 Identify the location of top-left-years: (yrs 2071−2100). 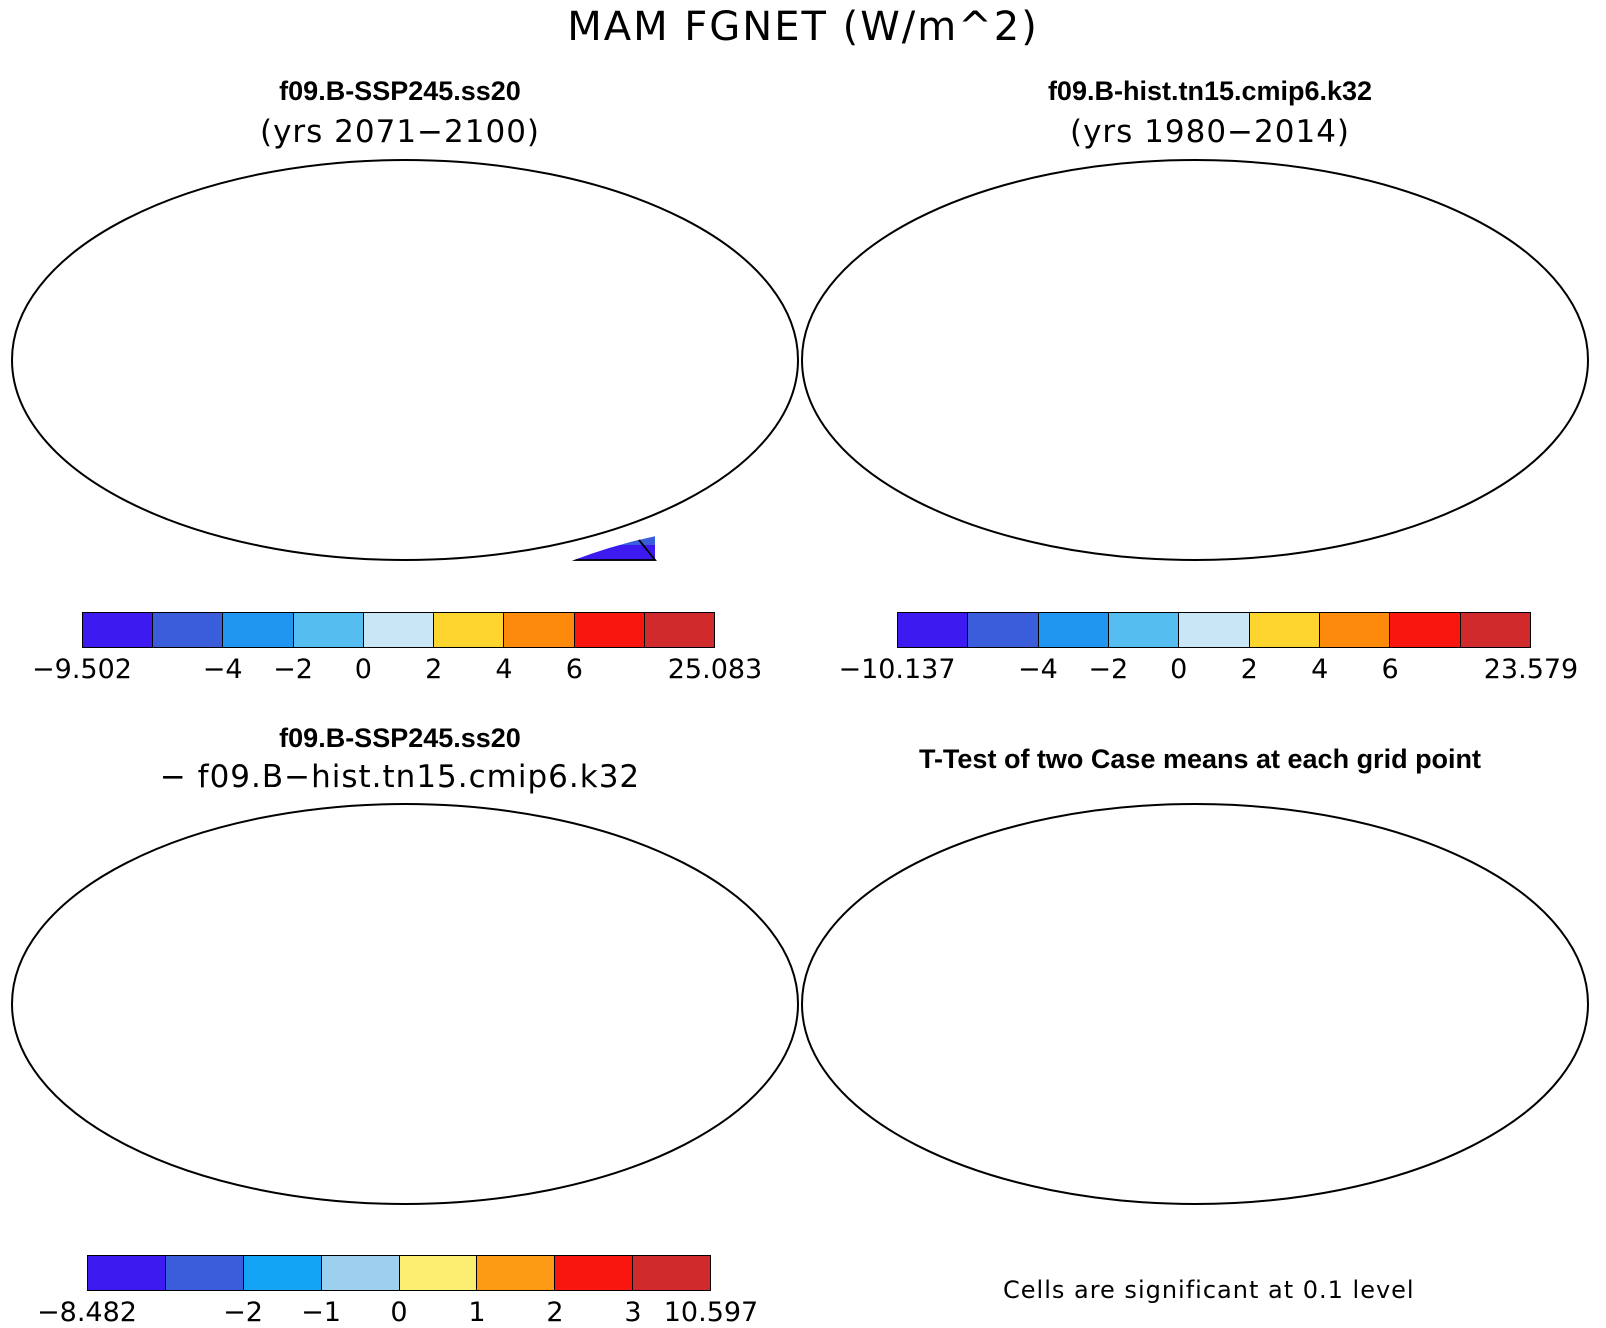
(400, 132).